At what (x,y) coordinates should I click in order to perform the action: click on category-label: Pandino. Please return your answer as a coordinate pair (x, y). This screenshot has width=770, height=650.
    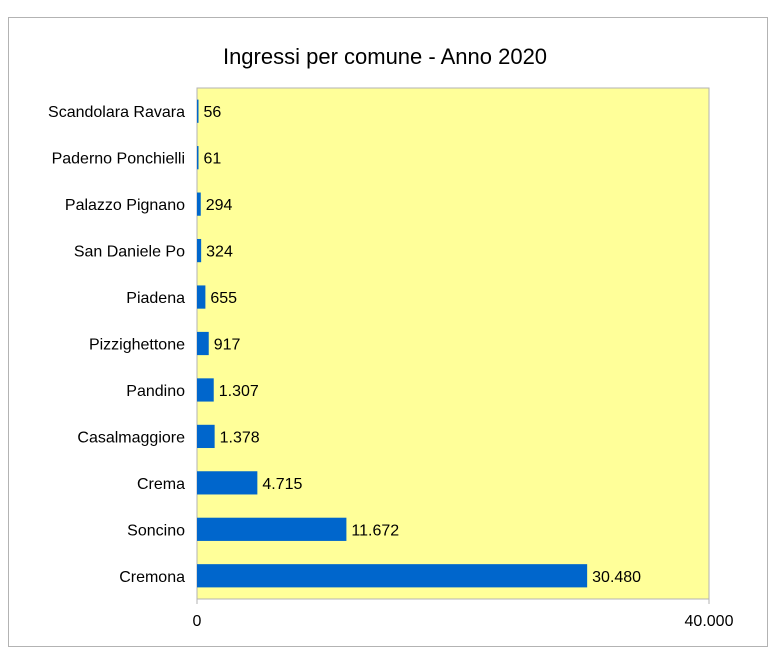
    Looking at the image, I should click on (155, 391).